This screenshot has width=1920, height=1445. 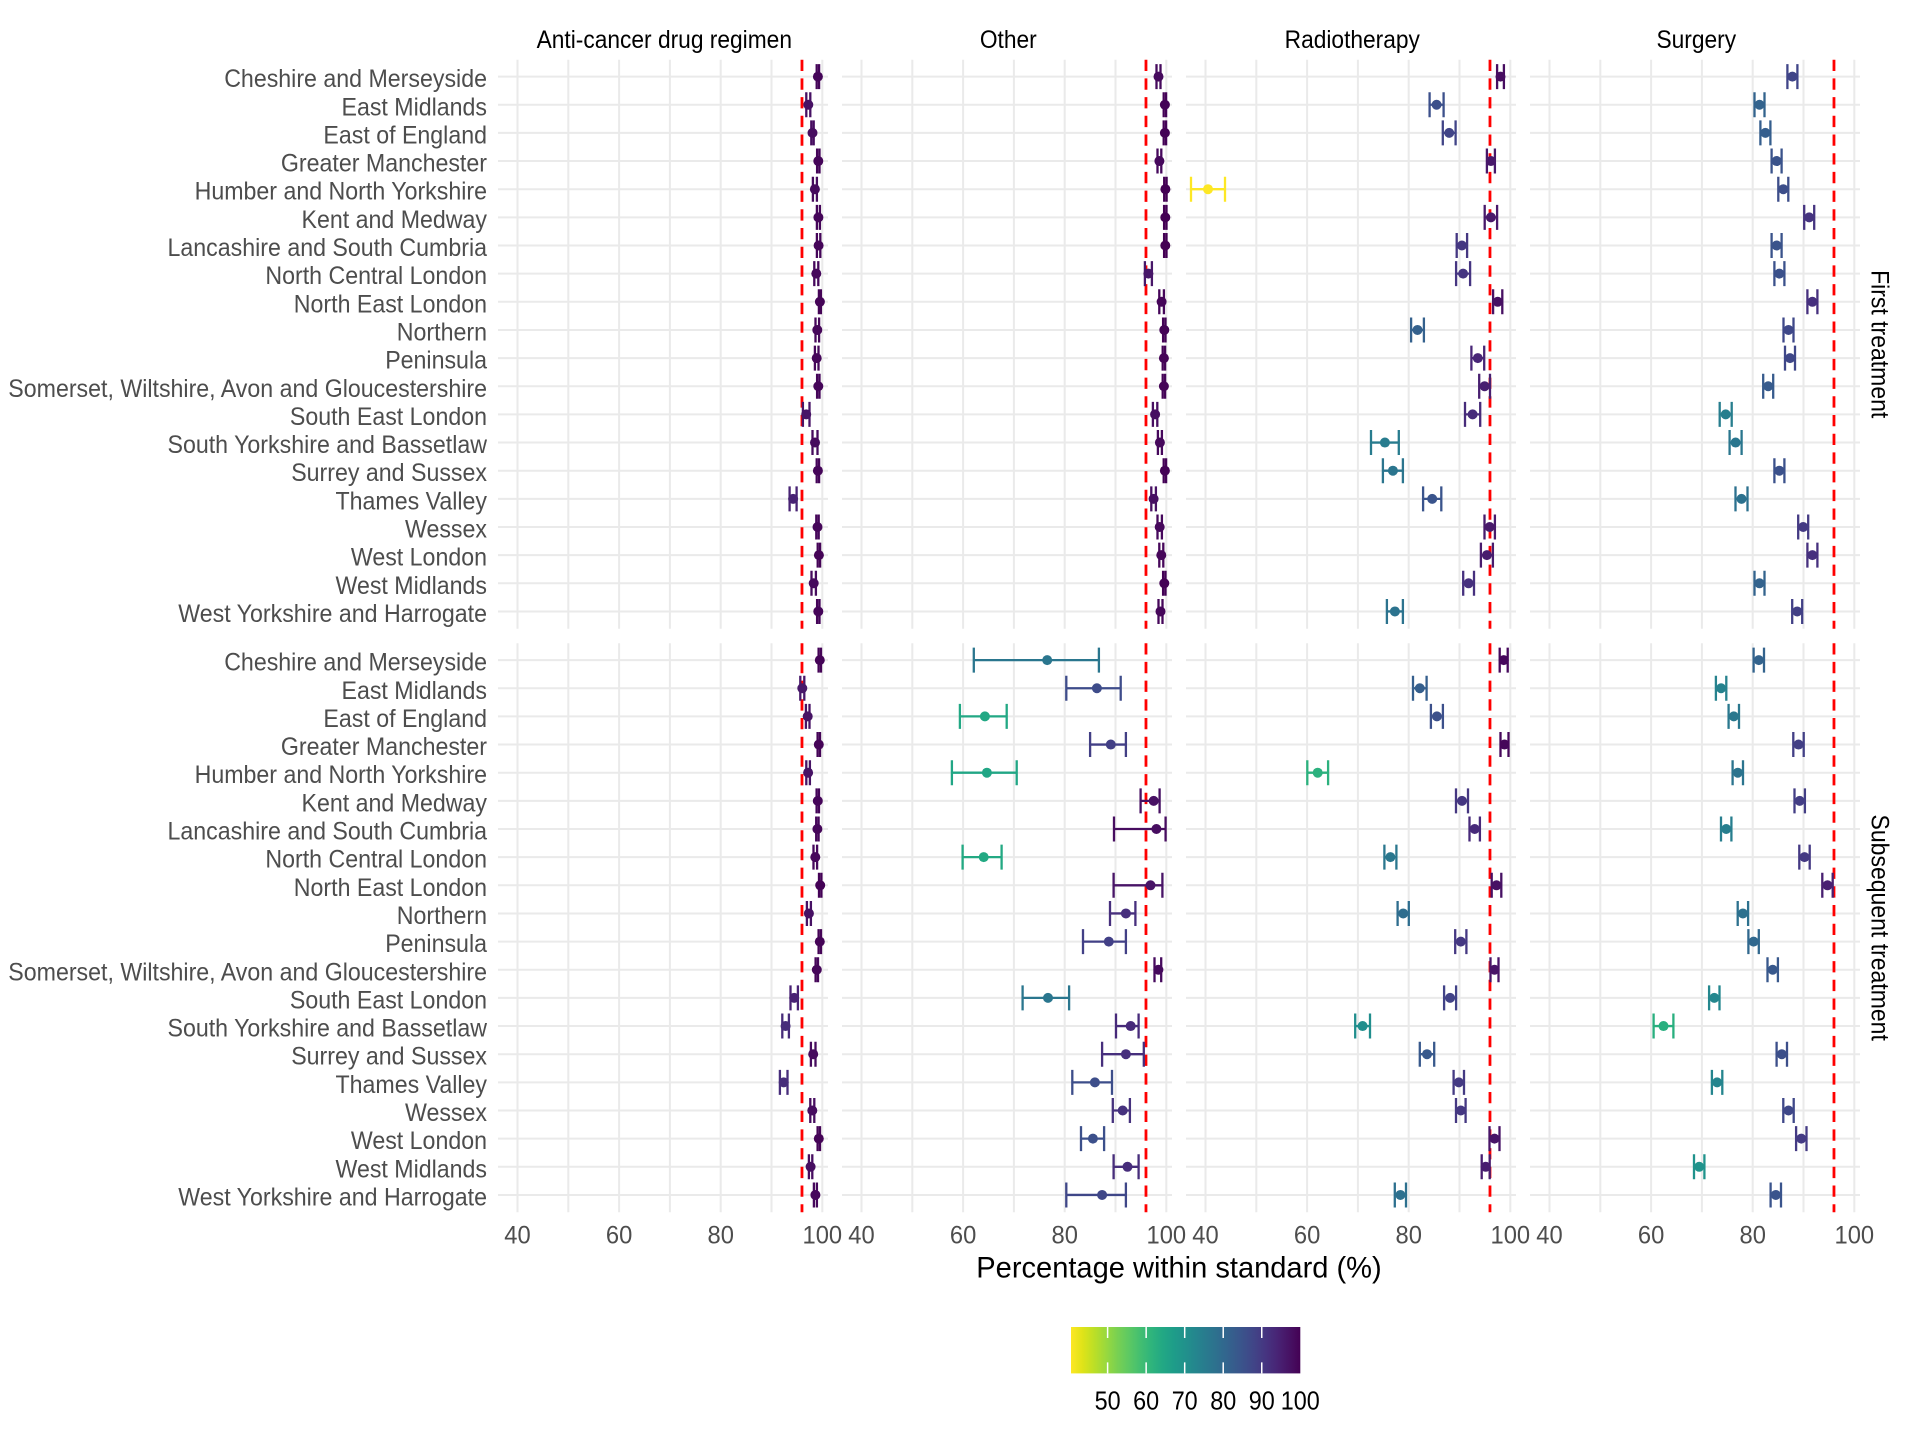 What do you see at coordinates (1696, 40) in the screenshot?
I see `svg-text: Surgery` at bounding box center [1696, 40].